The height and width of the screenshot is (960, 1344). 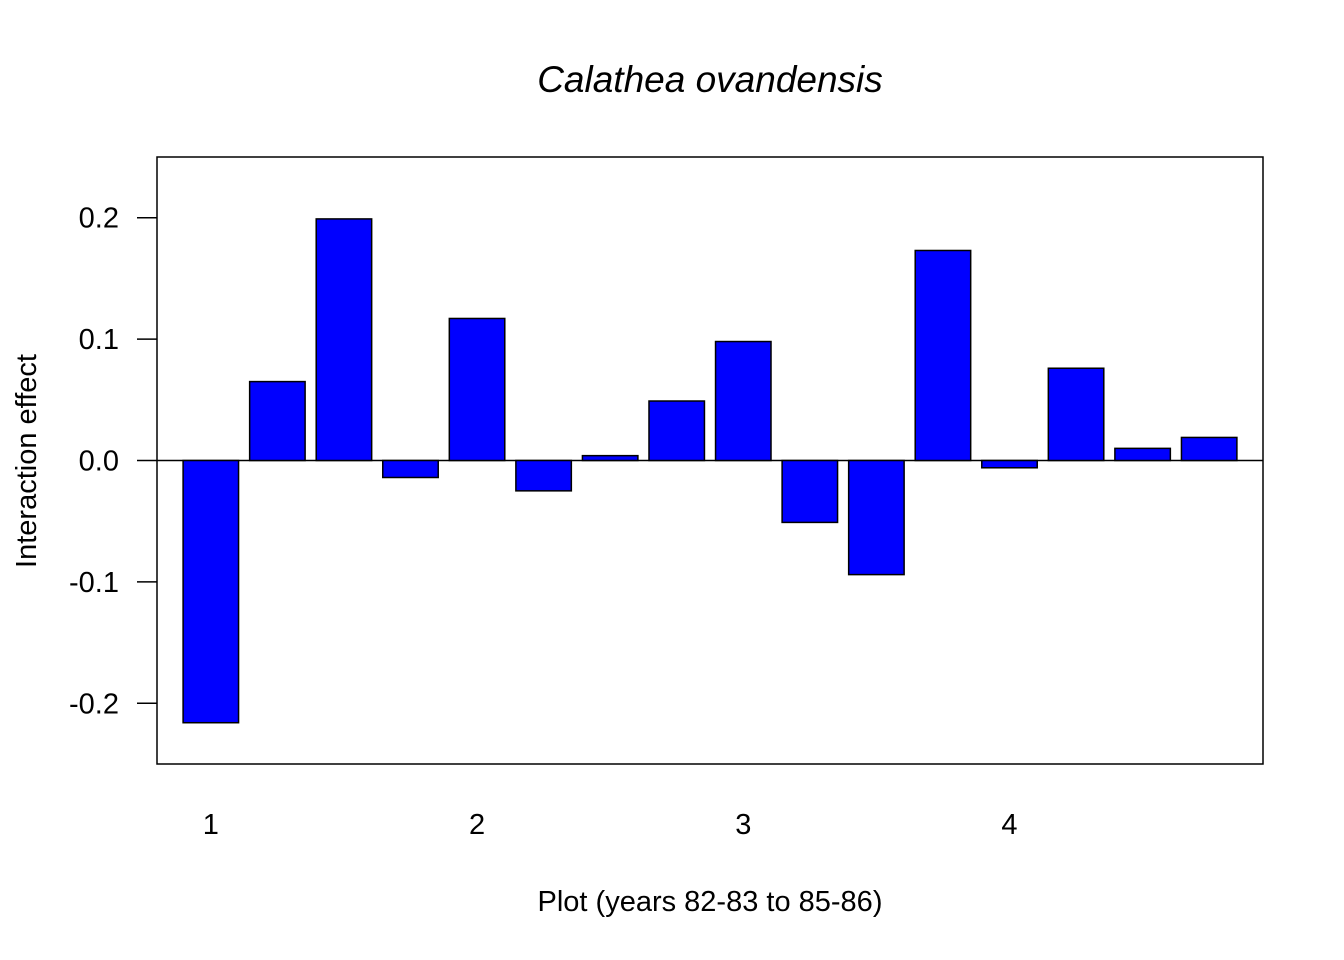 I want to click on y-tick-label: -0.2, so click(x=94, y=704).